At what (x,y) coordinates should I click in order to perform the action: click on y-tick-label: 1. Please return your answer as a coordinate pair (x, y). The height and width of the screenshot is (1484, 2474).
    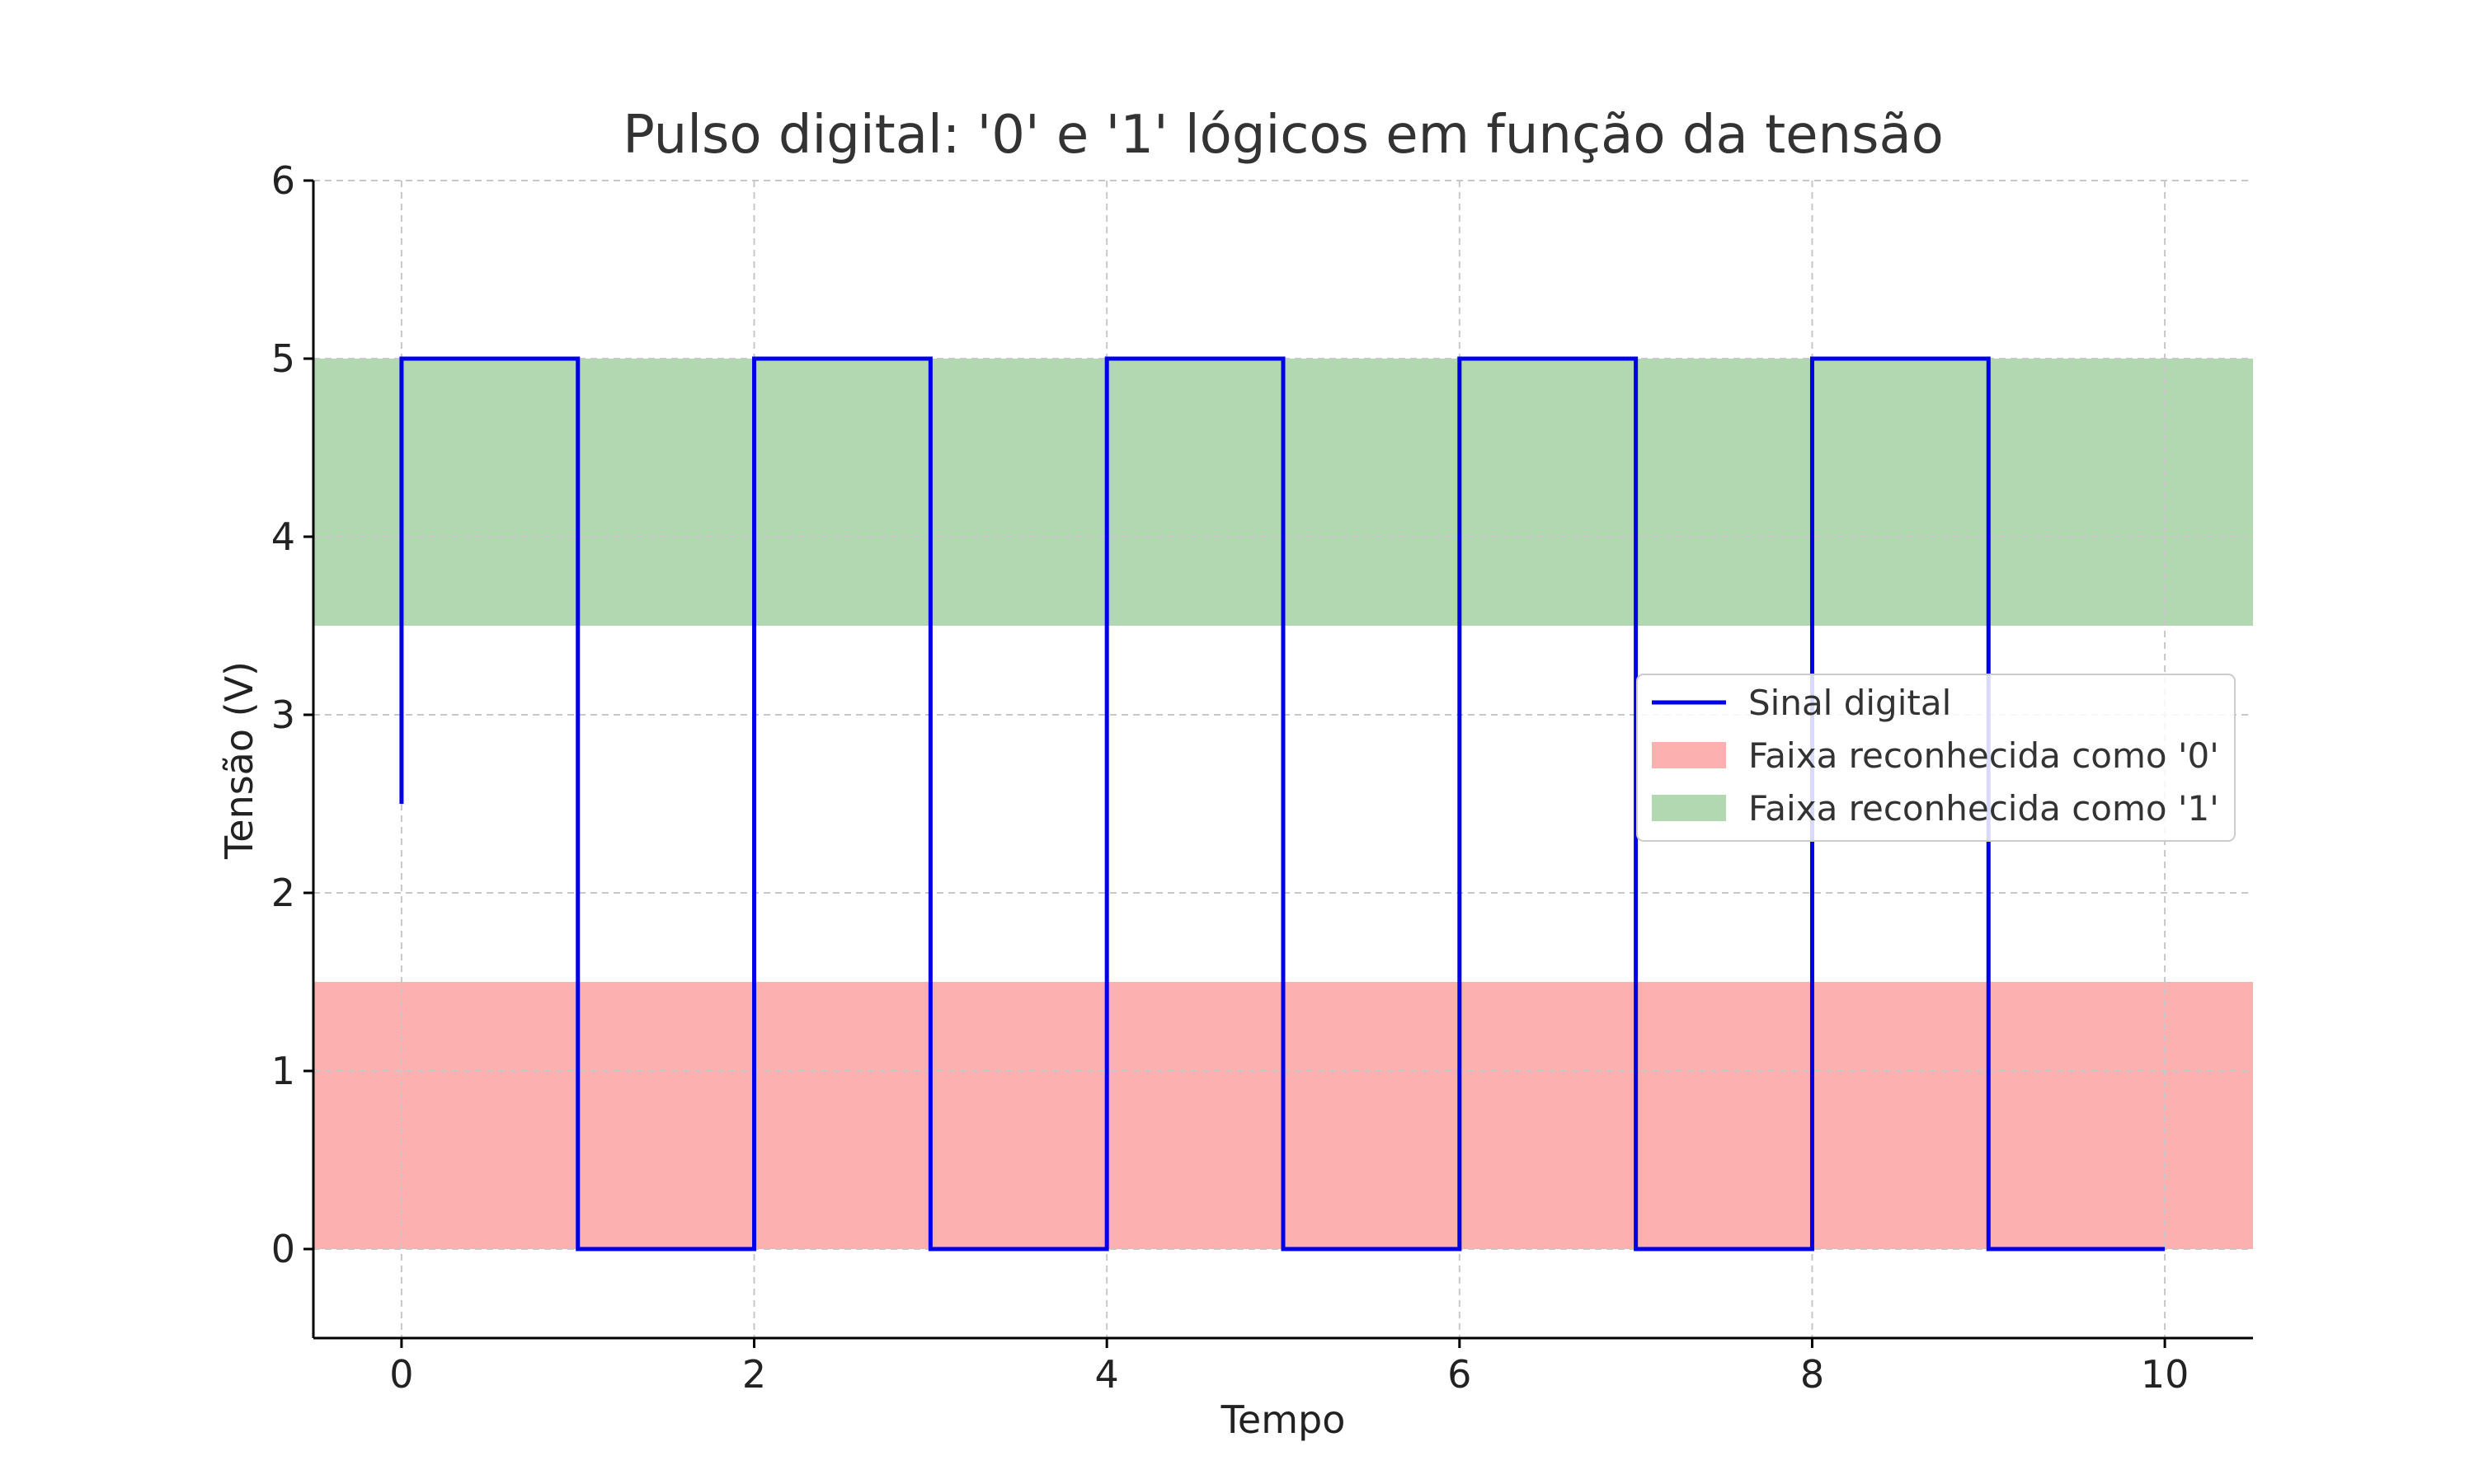
    Looking at the image, I should click on (283, 1071).